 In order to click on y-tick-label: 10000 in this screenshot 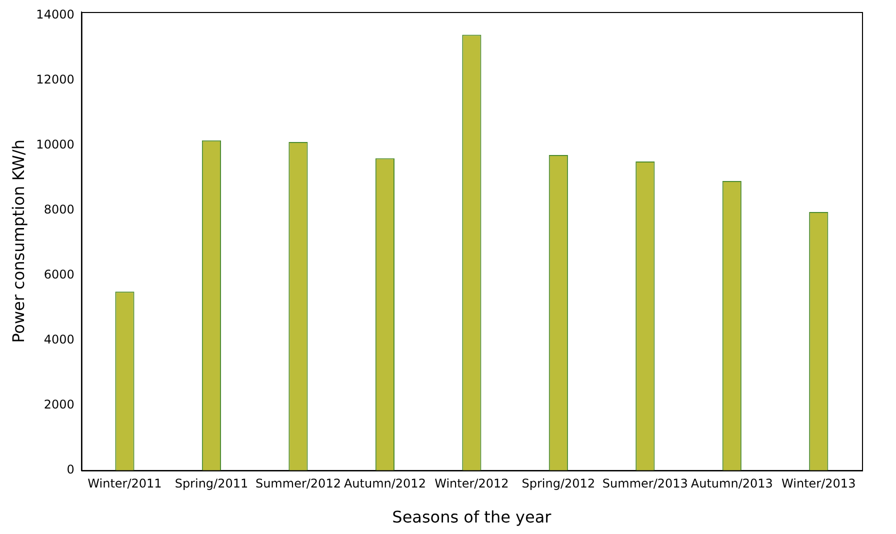, I will do `click(55, 144)`.